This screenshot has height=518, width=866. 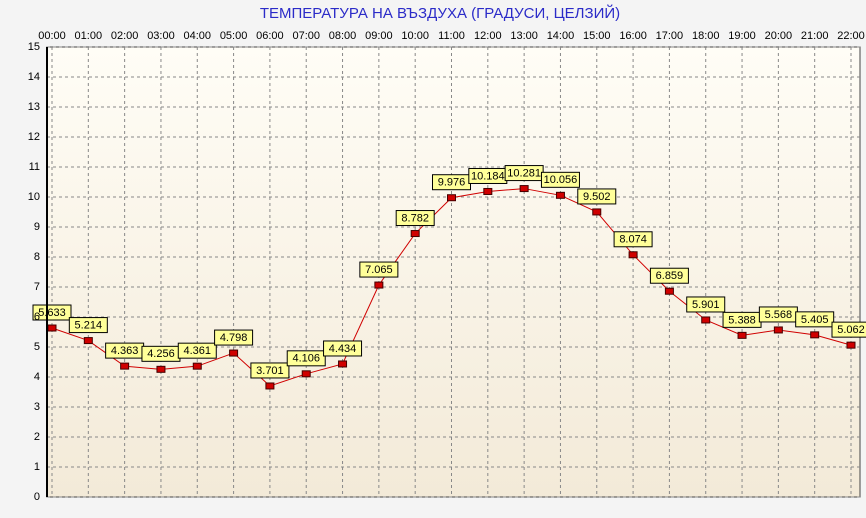 What do you see at coordinates (37, 377) in the screenshot?
I see `y-tick-label: 4` at bounding box center [37, 377].